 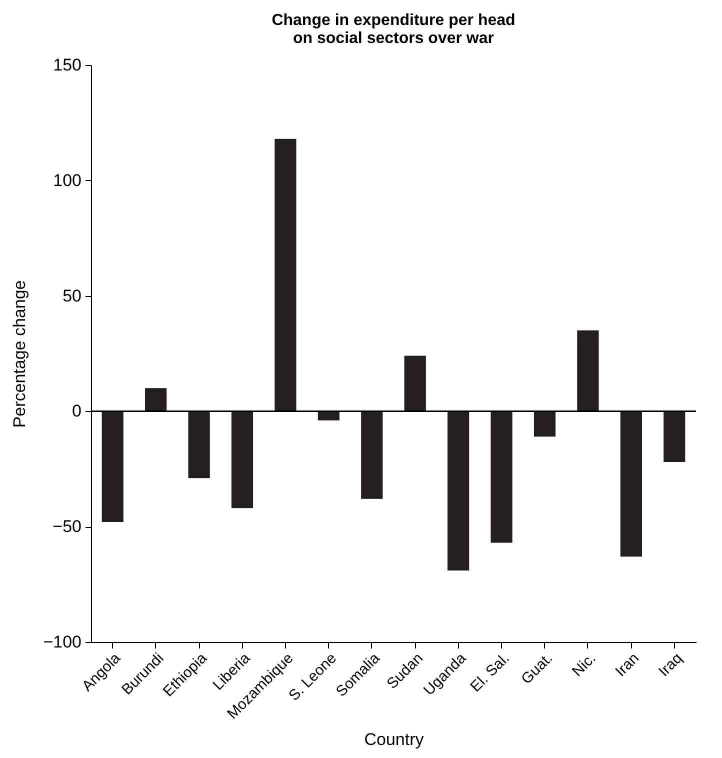 What do you see at coordinates (394, 29) in the screenshot?
I see `chart-title: Change in expenditure per head on social sectors over war` at bounding box center [394, 29].